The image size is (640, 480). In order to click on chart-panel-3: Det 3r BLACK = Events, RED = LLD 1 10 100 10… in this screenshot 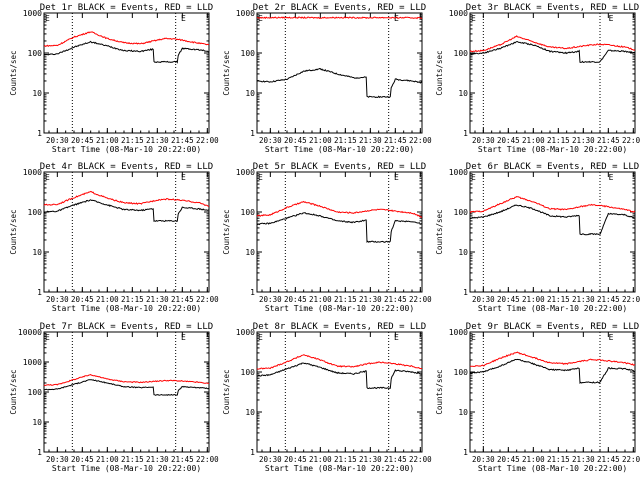, I will do `click(537, 78)`.